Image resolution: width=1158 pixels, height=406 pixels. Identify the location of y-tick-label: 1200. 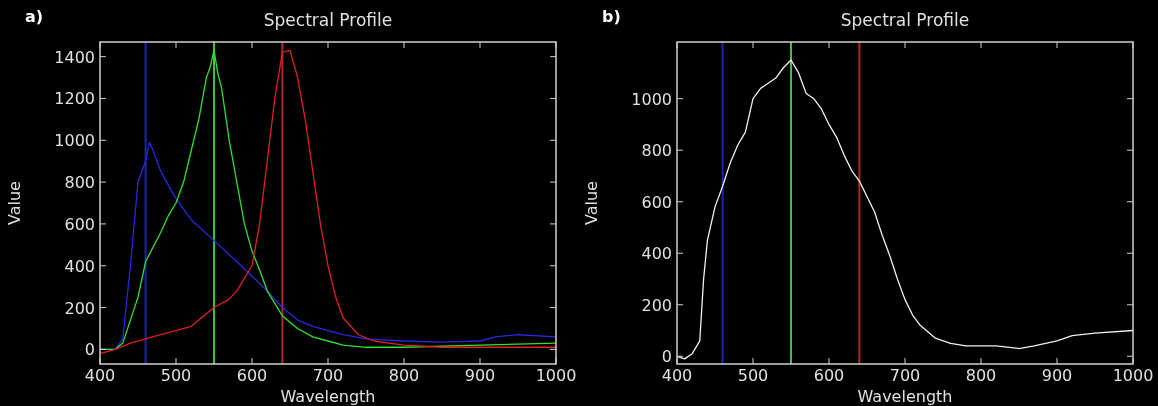
(74, 99).